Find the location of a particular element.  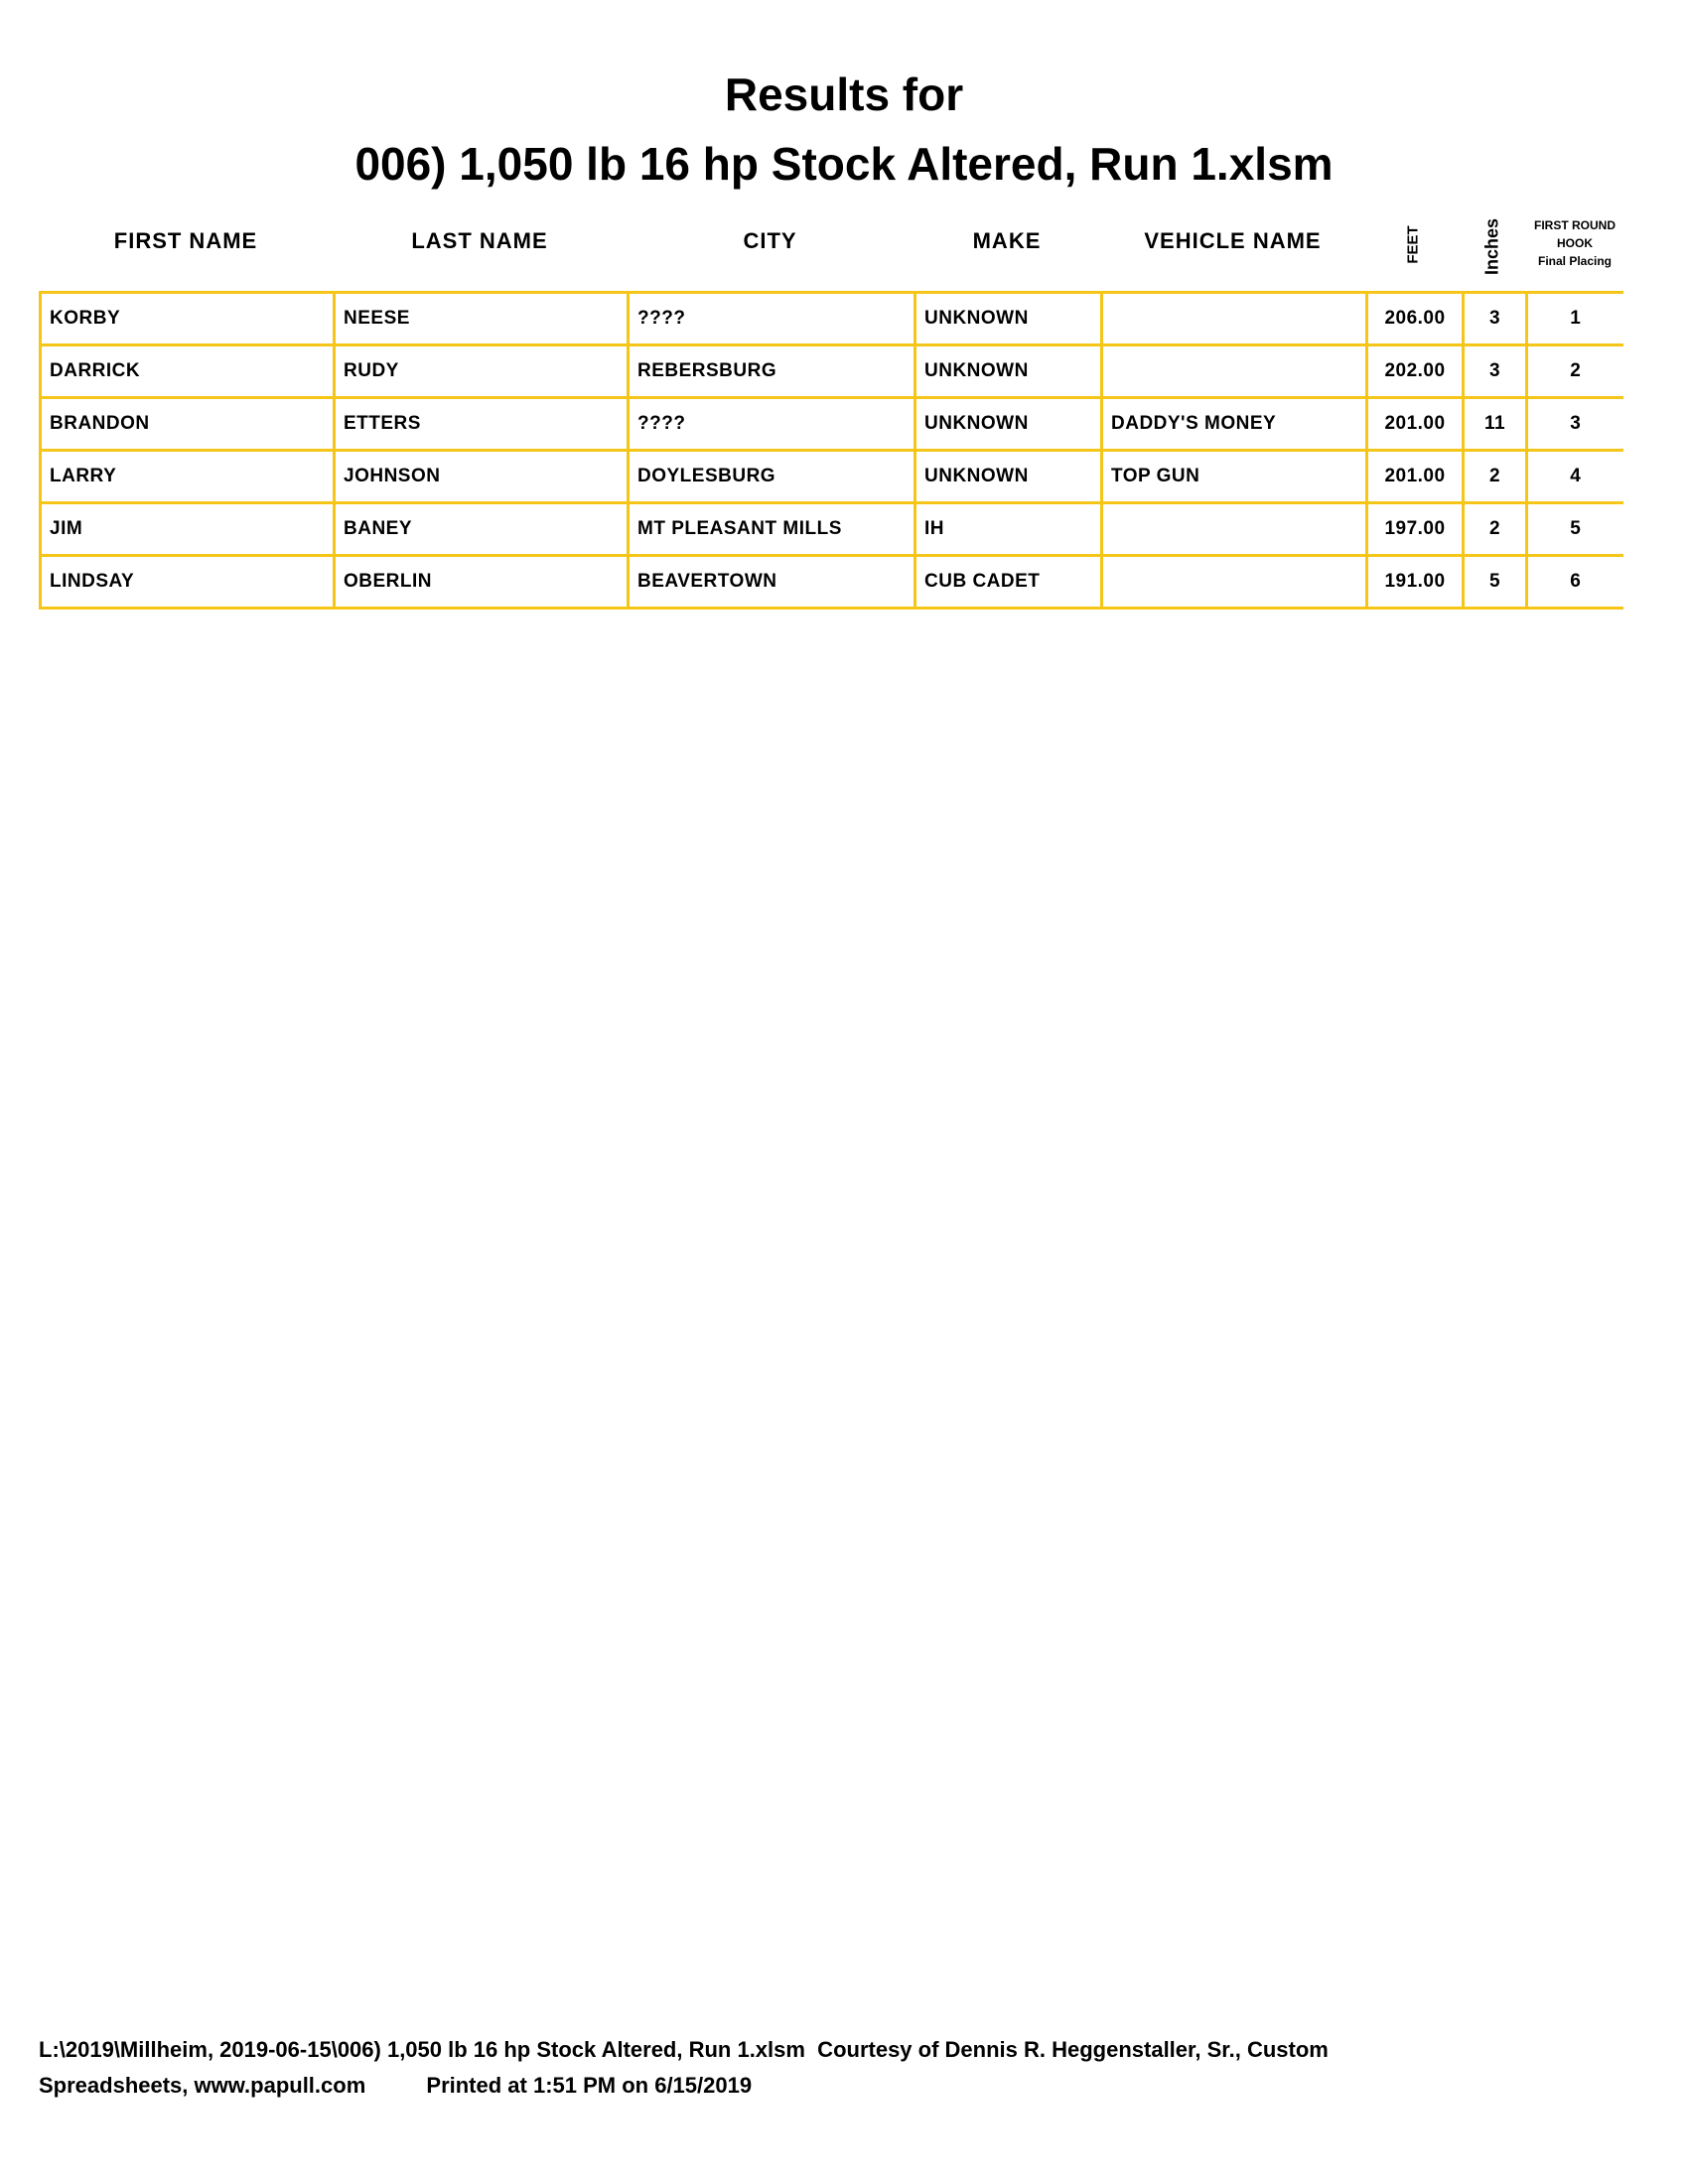

cell-placing: 4 is located at coordinates (1574, 476).